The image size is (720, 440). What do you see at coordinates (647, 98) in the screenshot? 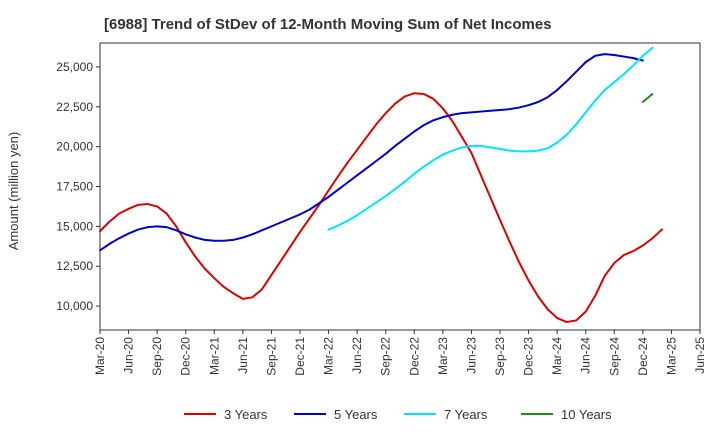
I see `series-line-10-years` at bounding box center [647, 98].